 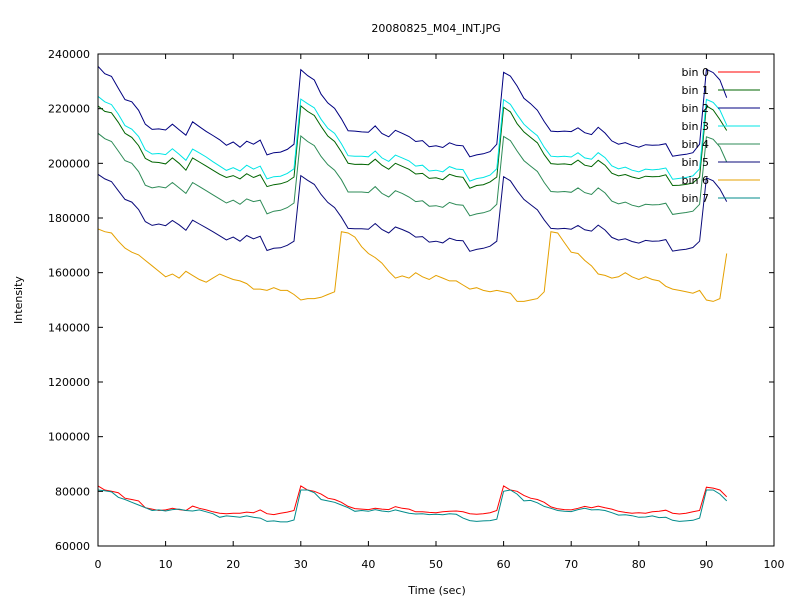 I want to click on x-tick-label: 70, so click(x=571, y=564).